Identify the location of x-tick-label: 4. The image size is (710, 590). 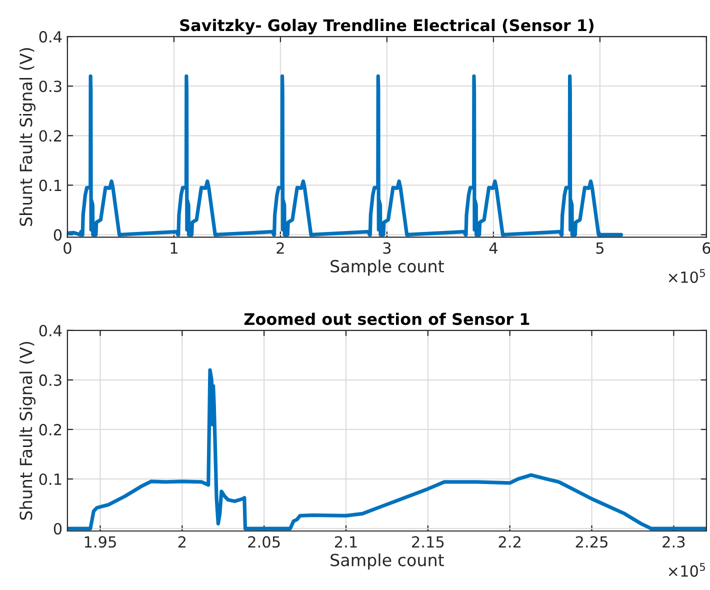
(493, 248).